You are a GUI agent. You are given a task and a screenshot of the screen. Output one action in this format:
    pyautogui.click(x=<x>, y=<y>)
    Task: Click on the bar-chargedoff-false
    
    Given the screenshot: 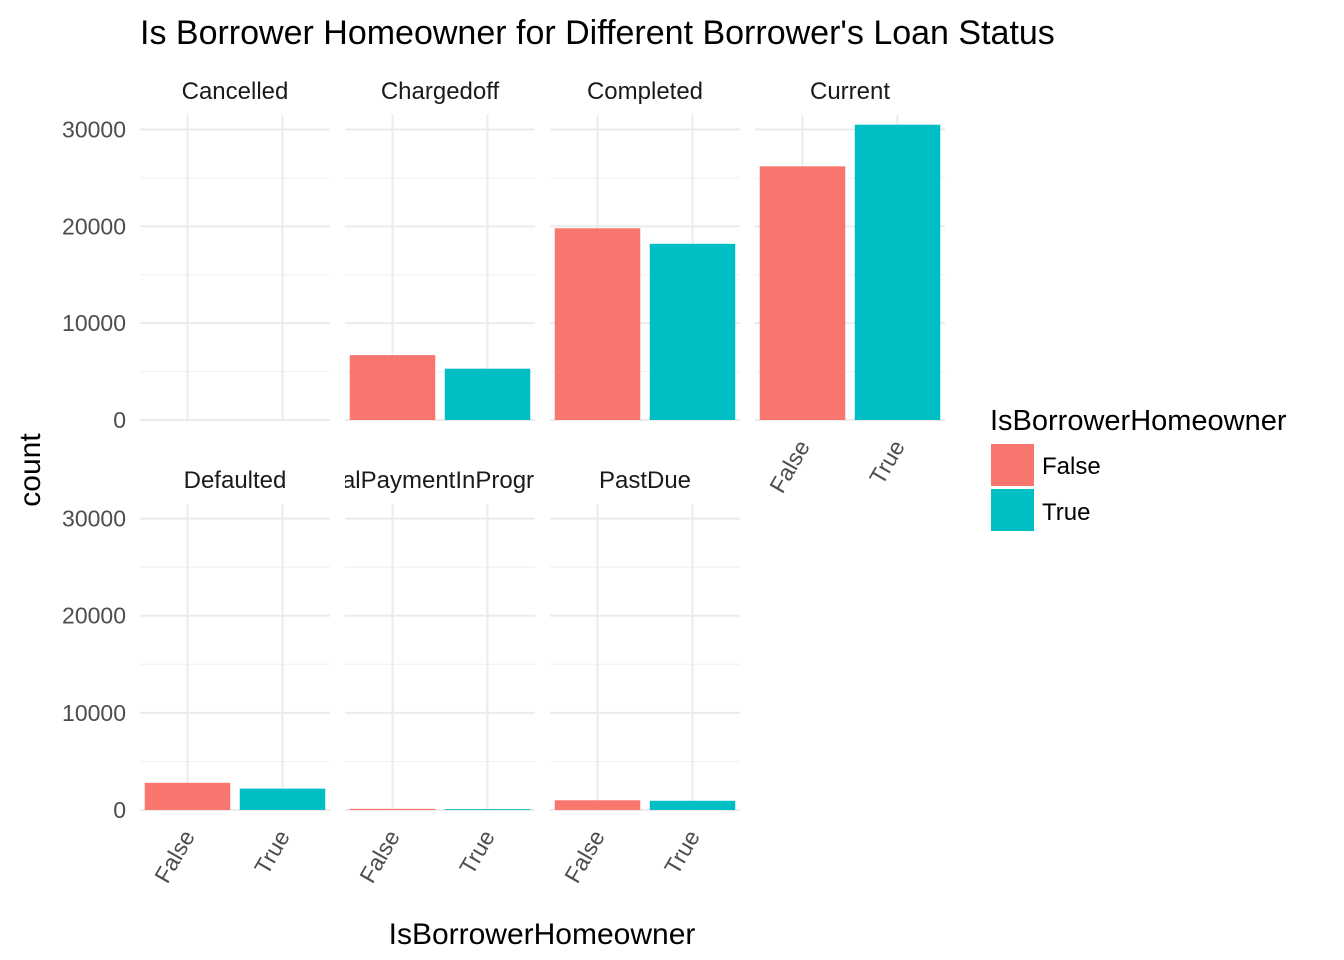 What is the action you would take?
    pyautogui.click(x=392, y=387)
    